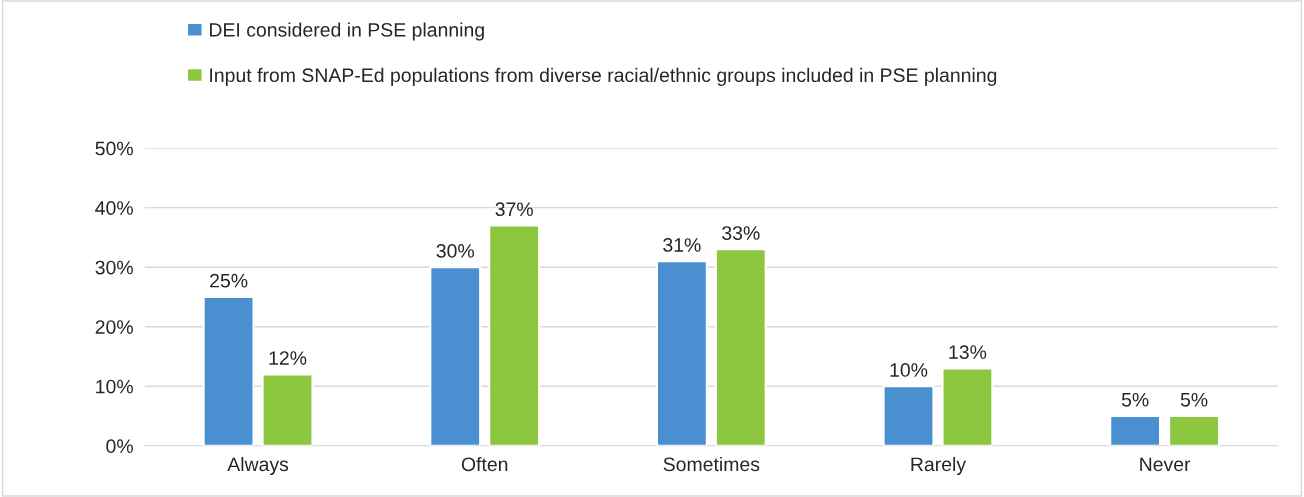 The width and height of the screenshot is (1304, 497). What do you see at coordinates (682, 245) in the screenshot?
I see `data-label: 31%` at bounding box center [682, 245].